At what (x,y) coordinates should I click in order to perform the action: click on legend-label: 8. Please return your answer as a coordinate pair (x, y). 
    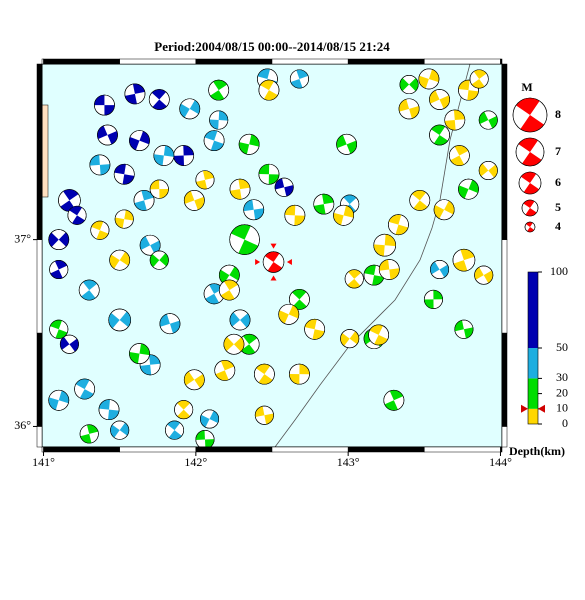
    Looking at the image, I should click on (558, 114).